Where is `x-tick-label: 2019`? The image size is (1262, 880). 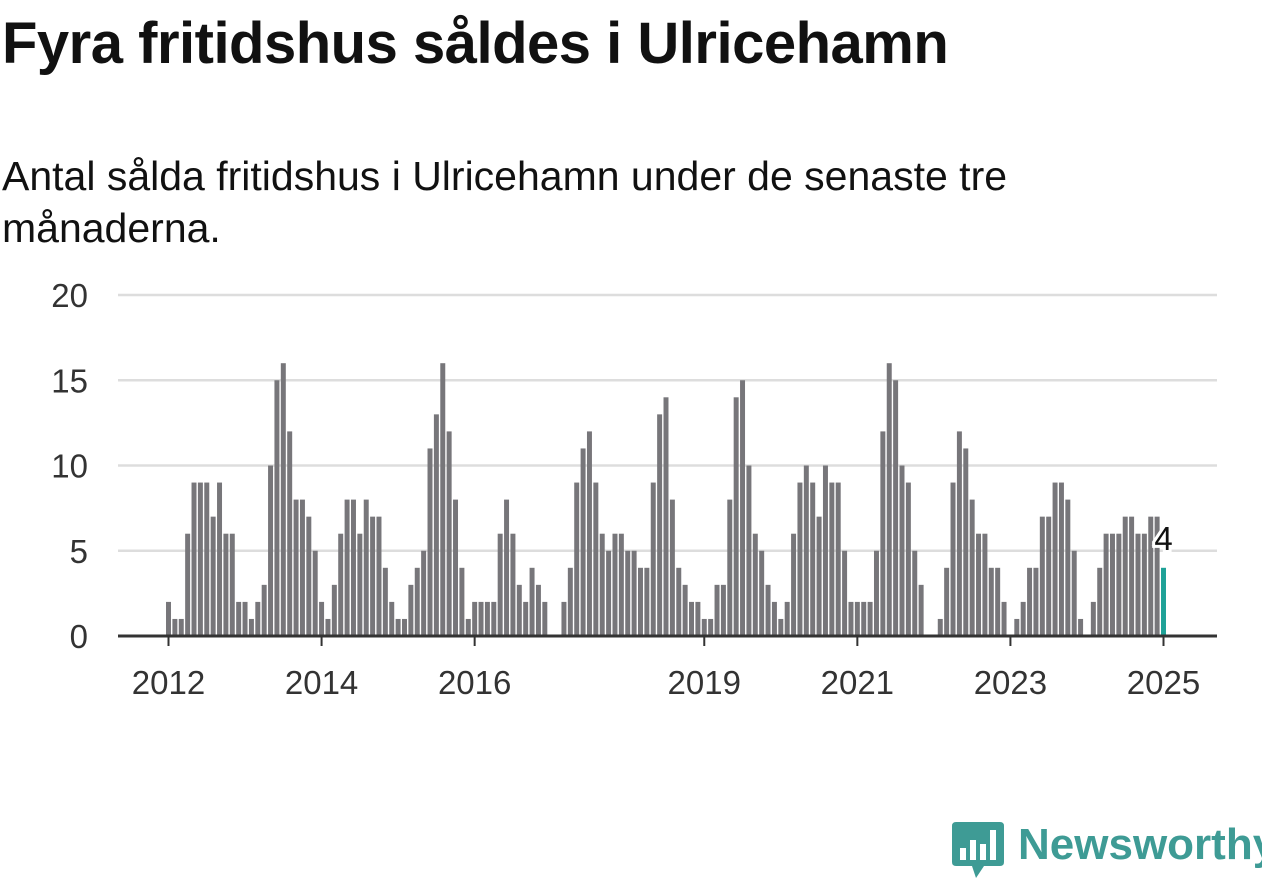 x-tick-label: 2019 is located at coordinates (704, 682).